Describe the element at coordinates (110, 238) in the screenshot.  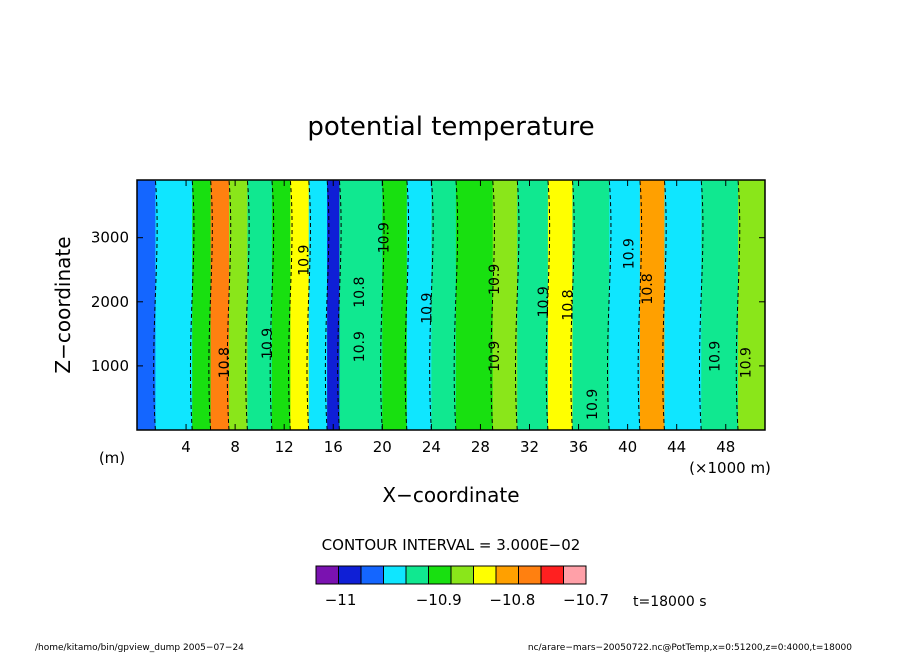
I see `y-tick-label: 3000` at that location.